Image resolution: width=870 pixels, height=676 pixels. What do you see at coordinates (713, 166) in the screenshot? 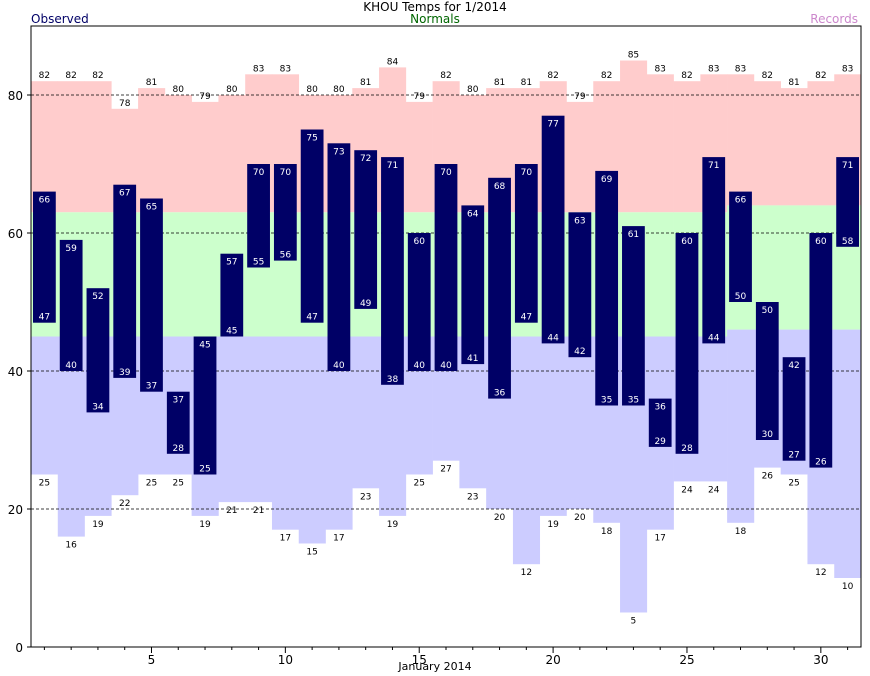
I see `observed-high-label: 71` at bounding box center [713, 166].